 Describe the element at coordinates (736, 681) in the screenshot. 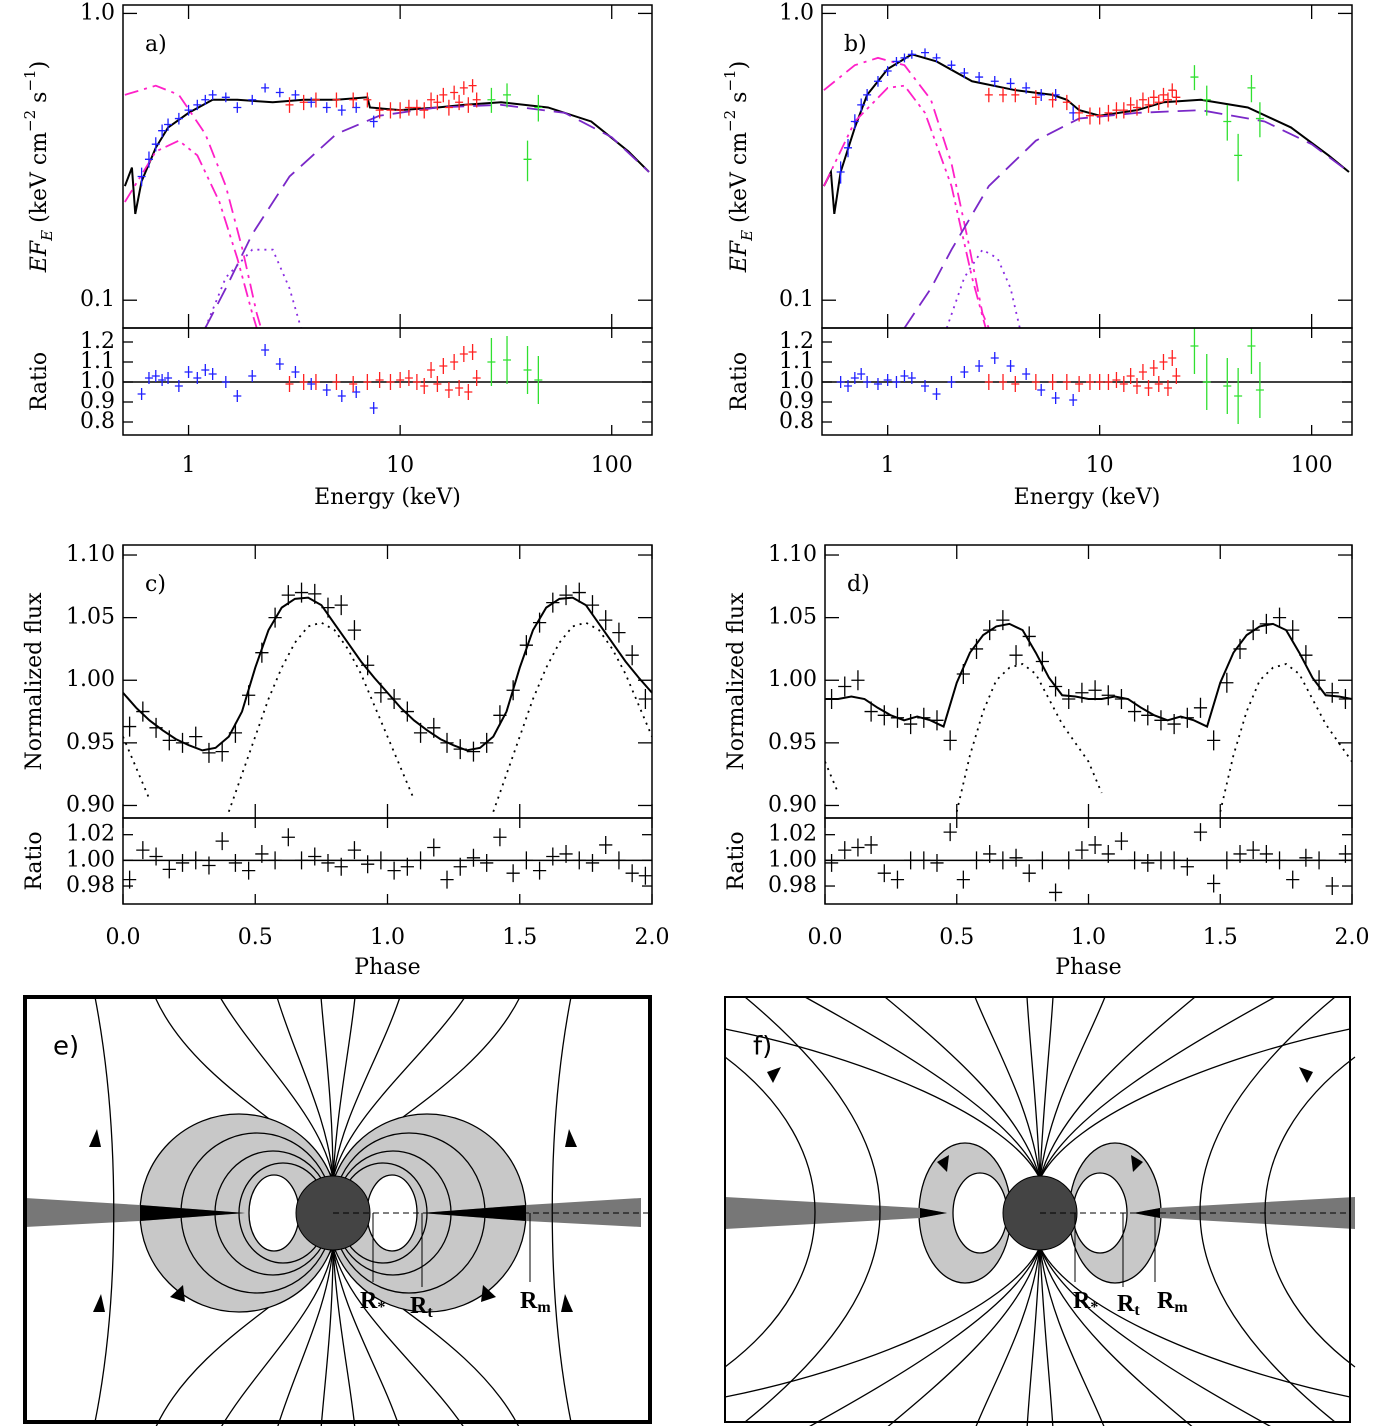

I see `y-axis-label: Normalized flux` at that location.